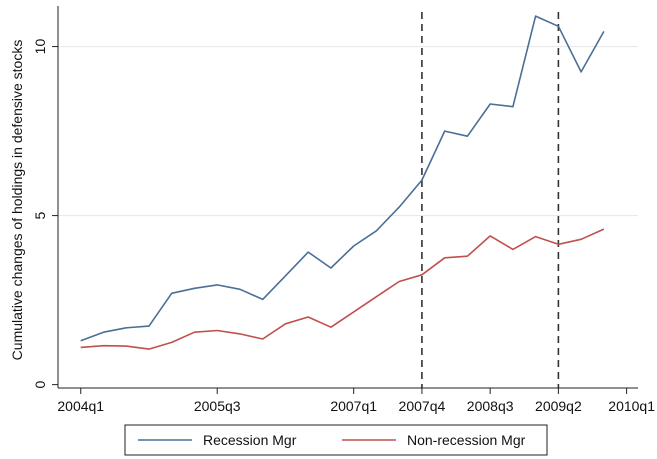 This screenshot has width=657, height=459. Describe the element at coordinates (40, 385) in the screenshot. I see `y-tick-label-0: 0` at that location.